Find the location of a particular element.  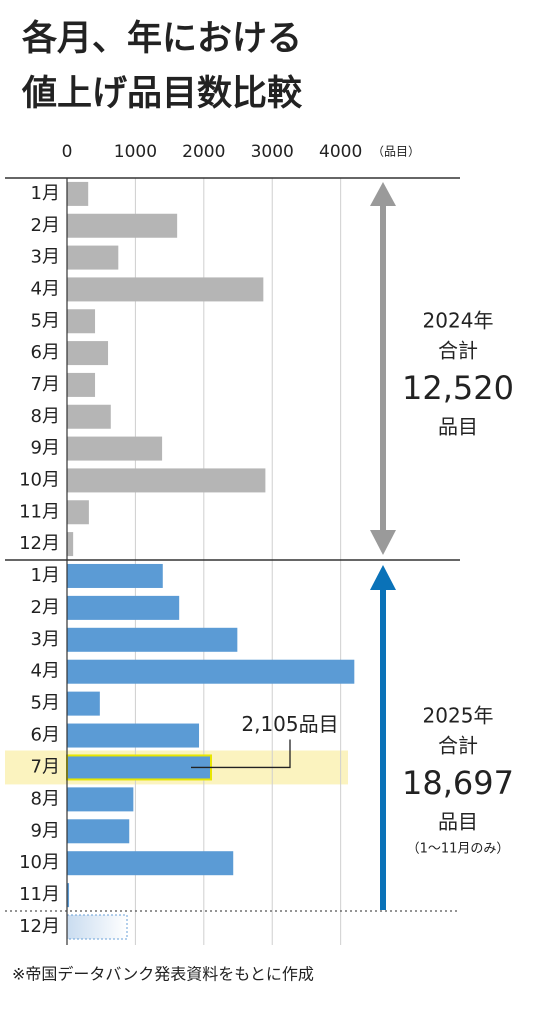

x-tick-label: 2000 is located at coordinates (203, 152).